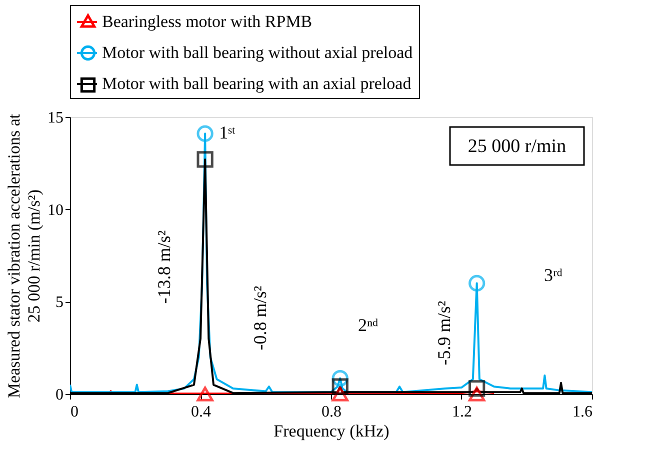 The width and height of the screenshot is (663, 474). Describe the element at coordinates (227, 132) in the screenshot. I see `annotation: 1ˢᵗ` at that location.